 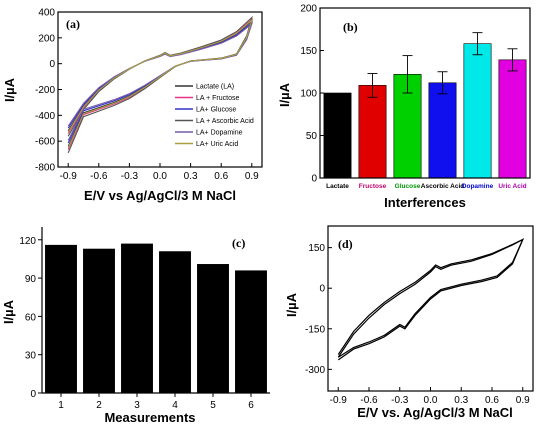 What do you see at coordinates (156, 402) in the screenshot?
I see `c-x-ticks: 1 2 3 4 5 6` at bounding box center [156, 402].